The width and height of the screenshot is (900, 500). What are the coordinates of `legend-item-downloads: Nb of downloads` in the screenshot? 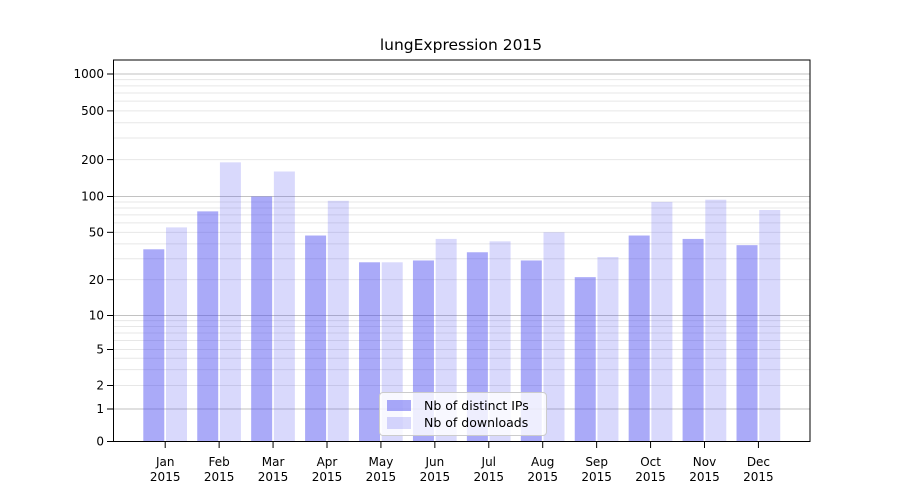 It's located at (463, 423).